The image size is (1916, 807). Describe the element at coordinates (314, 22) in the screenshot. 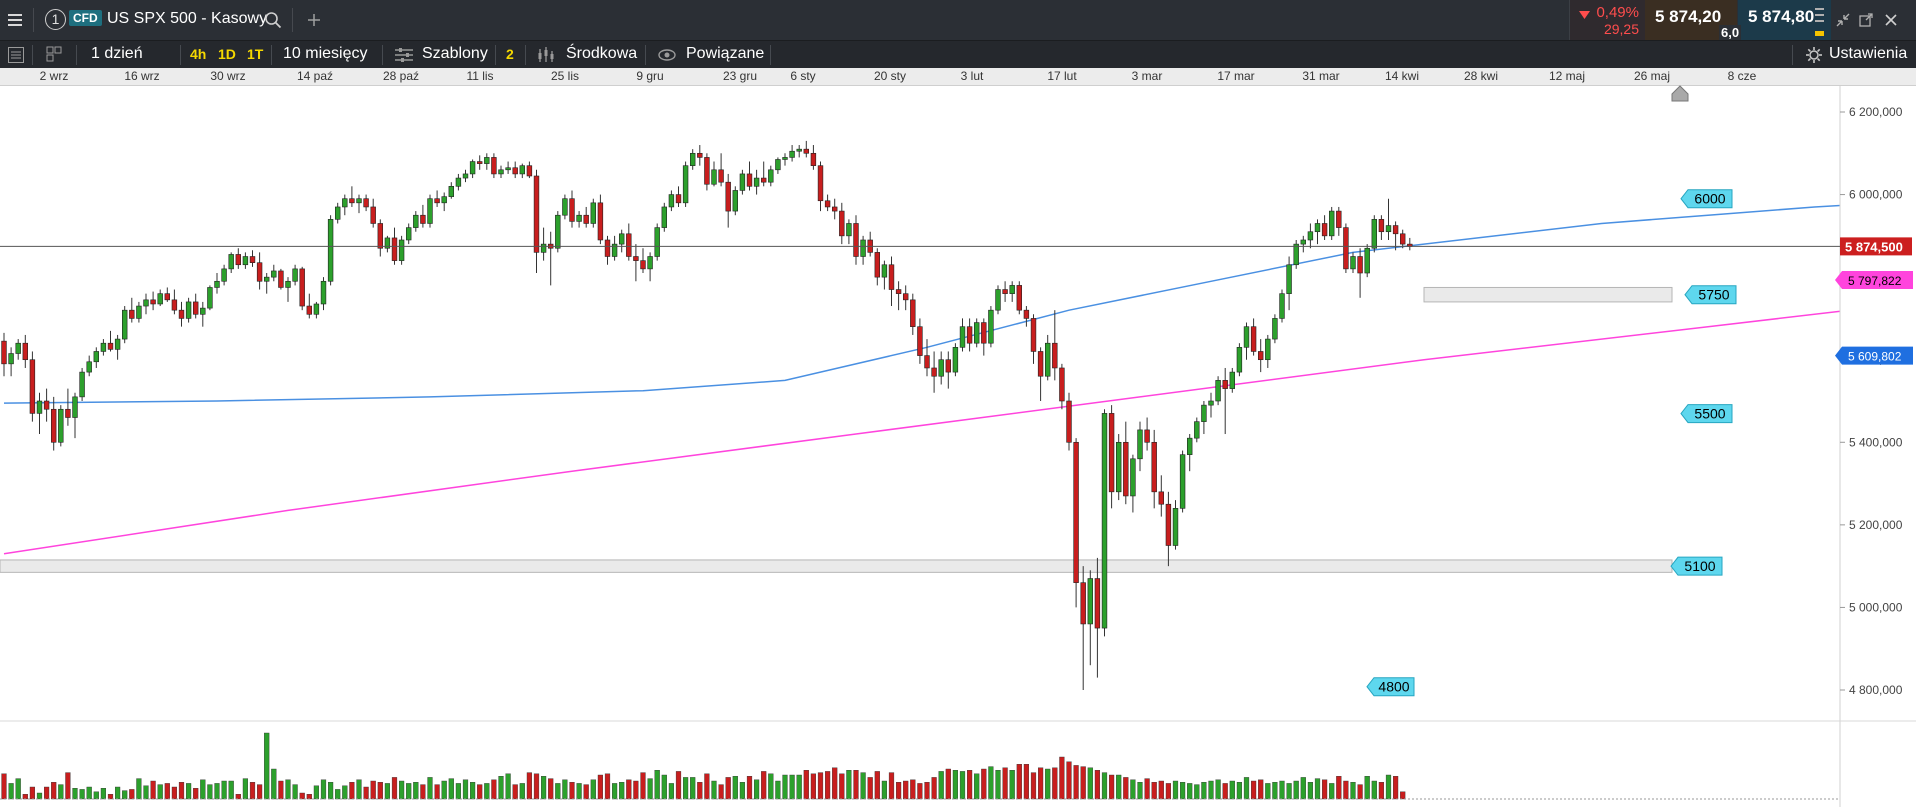

I see `plus-icon` at that location.